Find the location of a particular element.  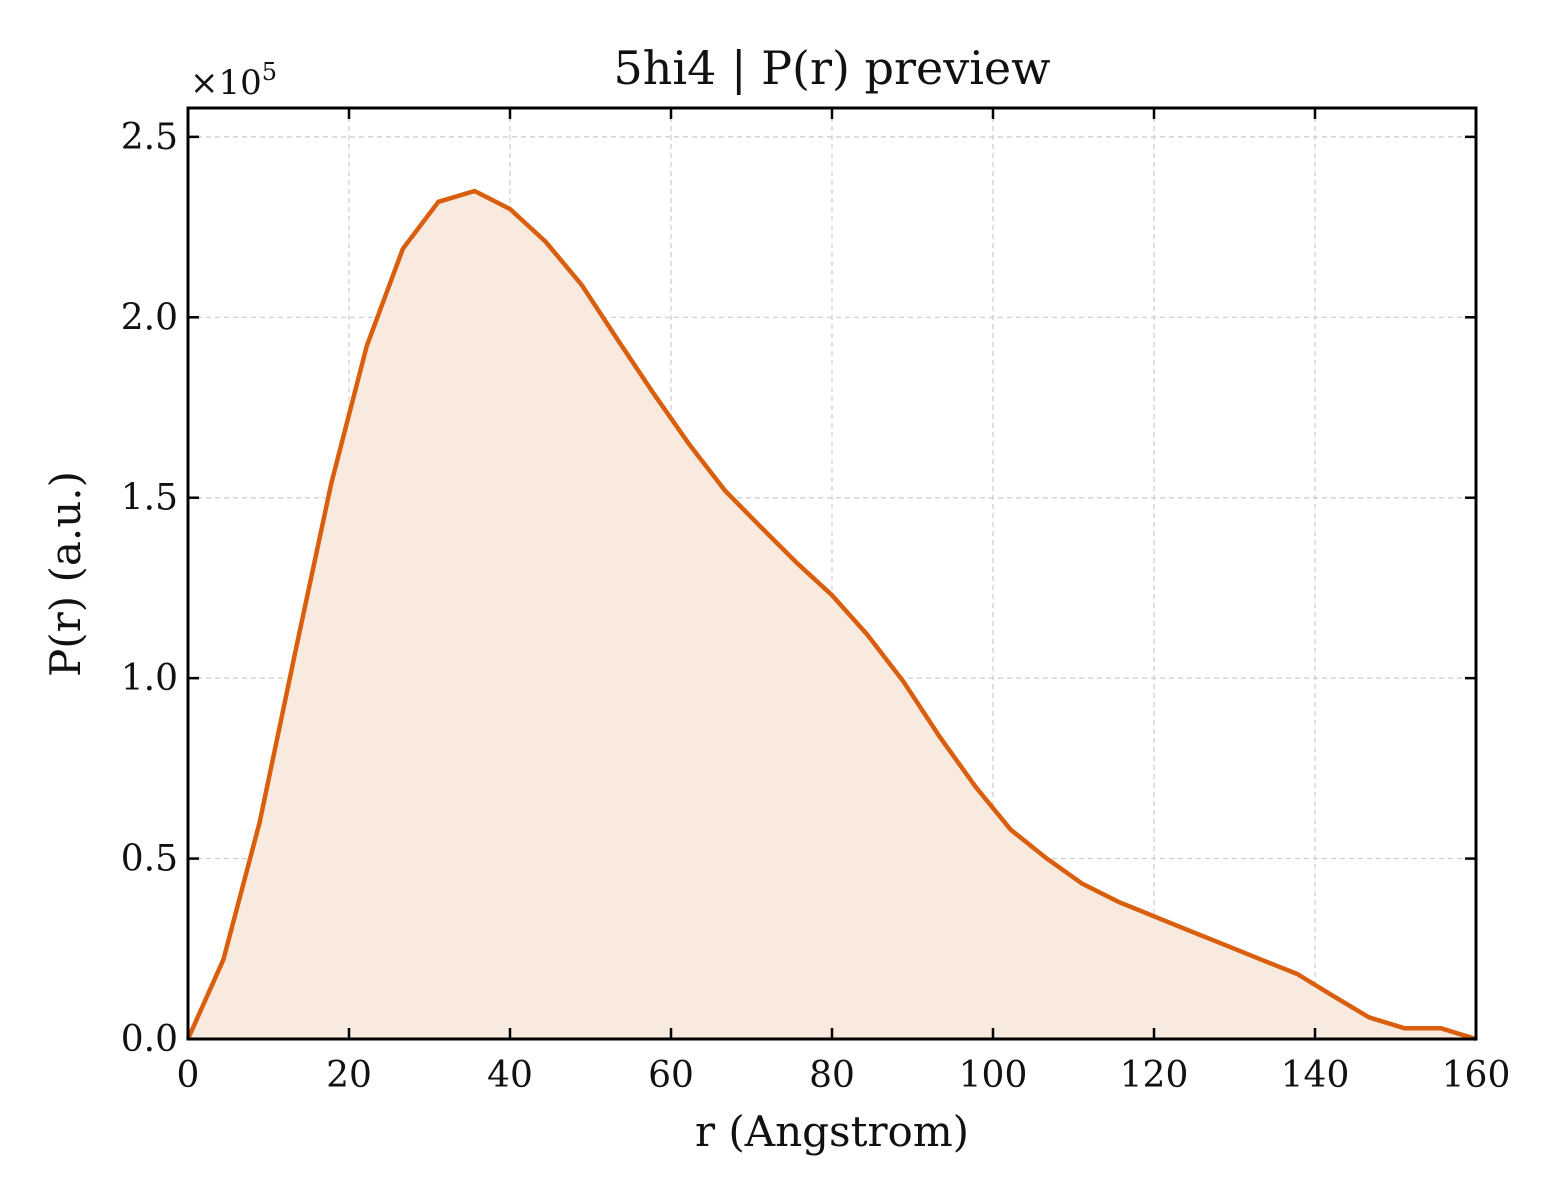

y-tick-label: 2.5 is located at coordinates (149, 137).